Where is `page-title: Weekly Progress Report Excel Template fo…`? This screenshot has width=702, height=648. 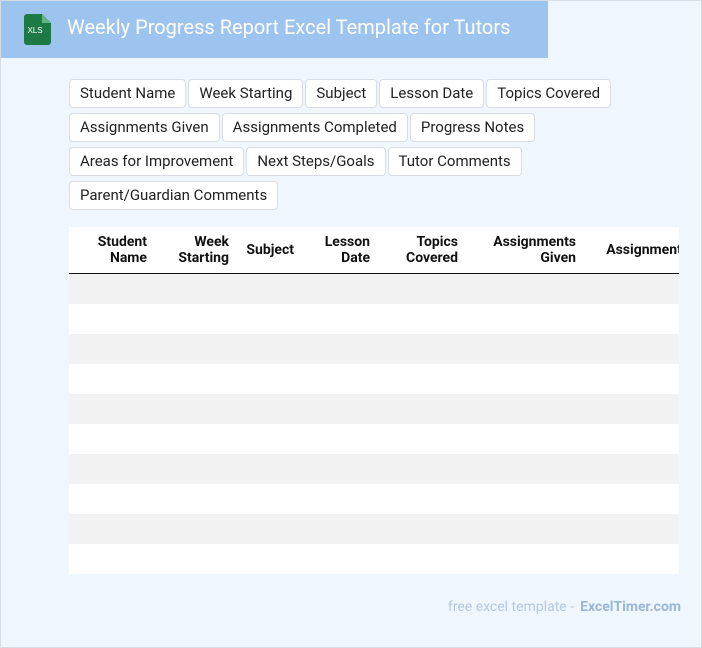 page-title: Weekly Progress Report Excel Template fo… is located at coordinates (289, 27).